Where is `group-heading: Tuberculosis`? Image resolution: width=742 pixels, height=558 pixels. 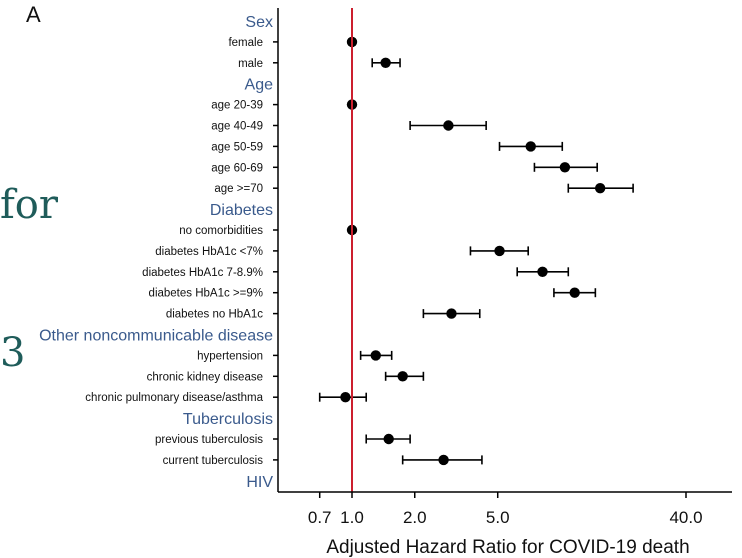 group-heading: Tuberculosis is located at coordinates (228, 419).